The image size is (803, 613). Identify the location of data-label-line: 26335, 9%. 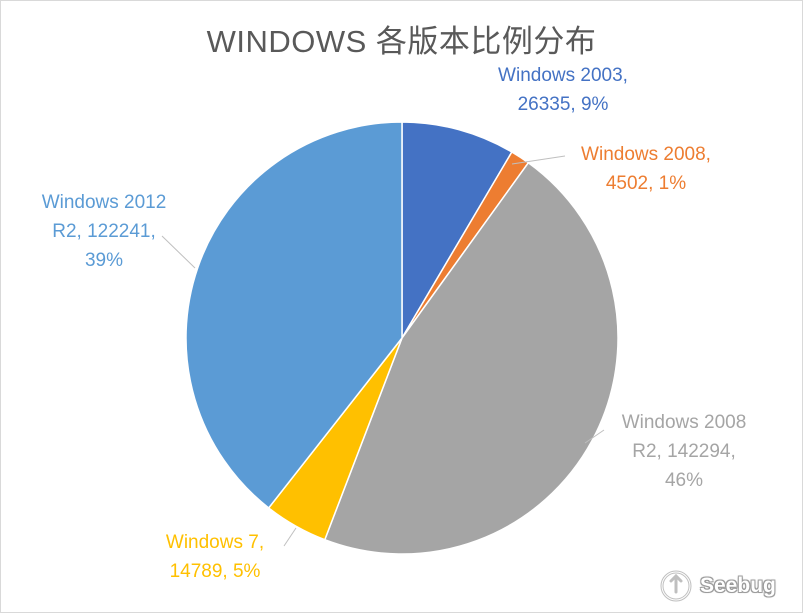
(563, 104).